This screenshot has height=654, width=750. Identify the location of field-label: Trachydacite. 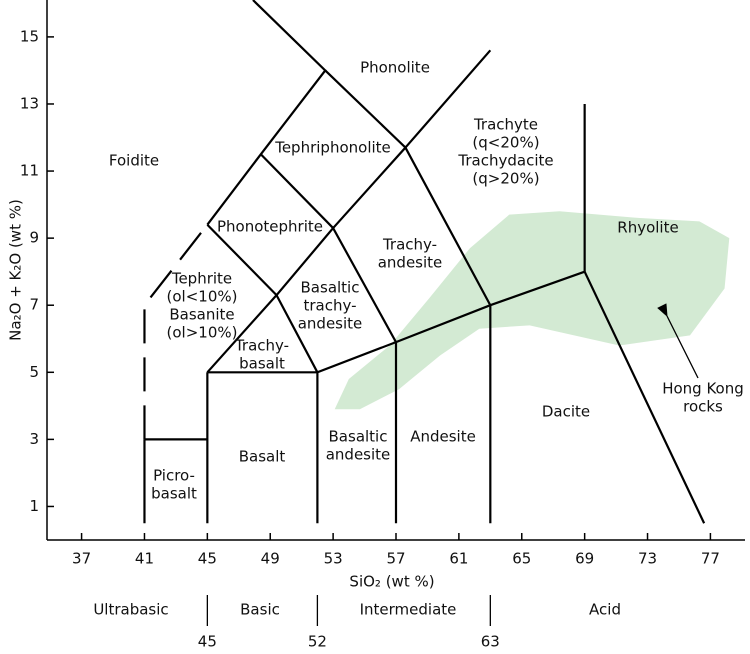
(505, 161).